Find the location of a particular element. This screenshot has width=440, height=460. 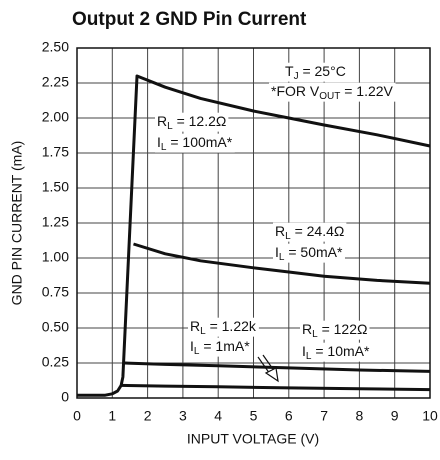

annotation: RL = 1.22k is located at coordinates (223, 327).